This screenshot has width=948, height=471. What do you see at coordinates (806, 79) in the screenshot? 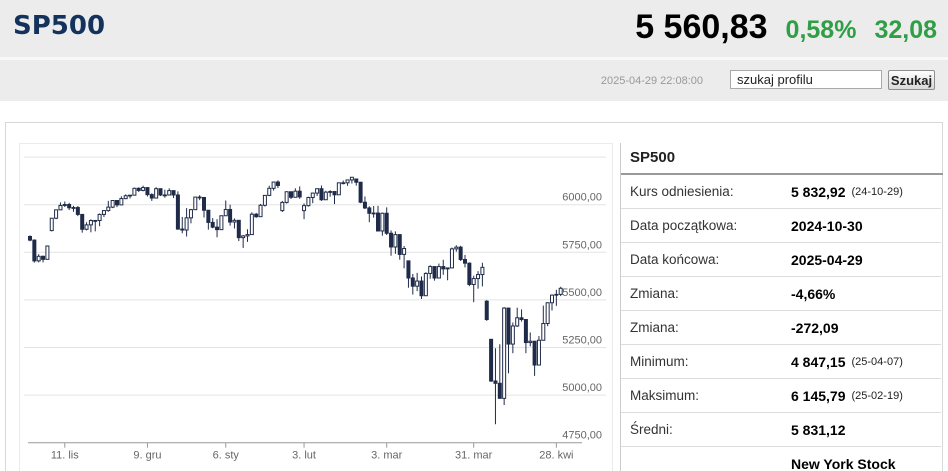
I see `search-input` at bounding box center [806, 79].